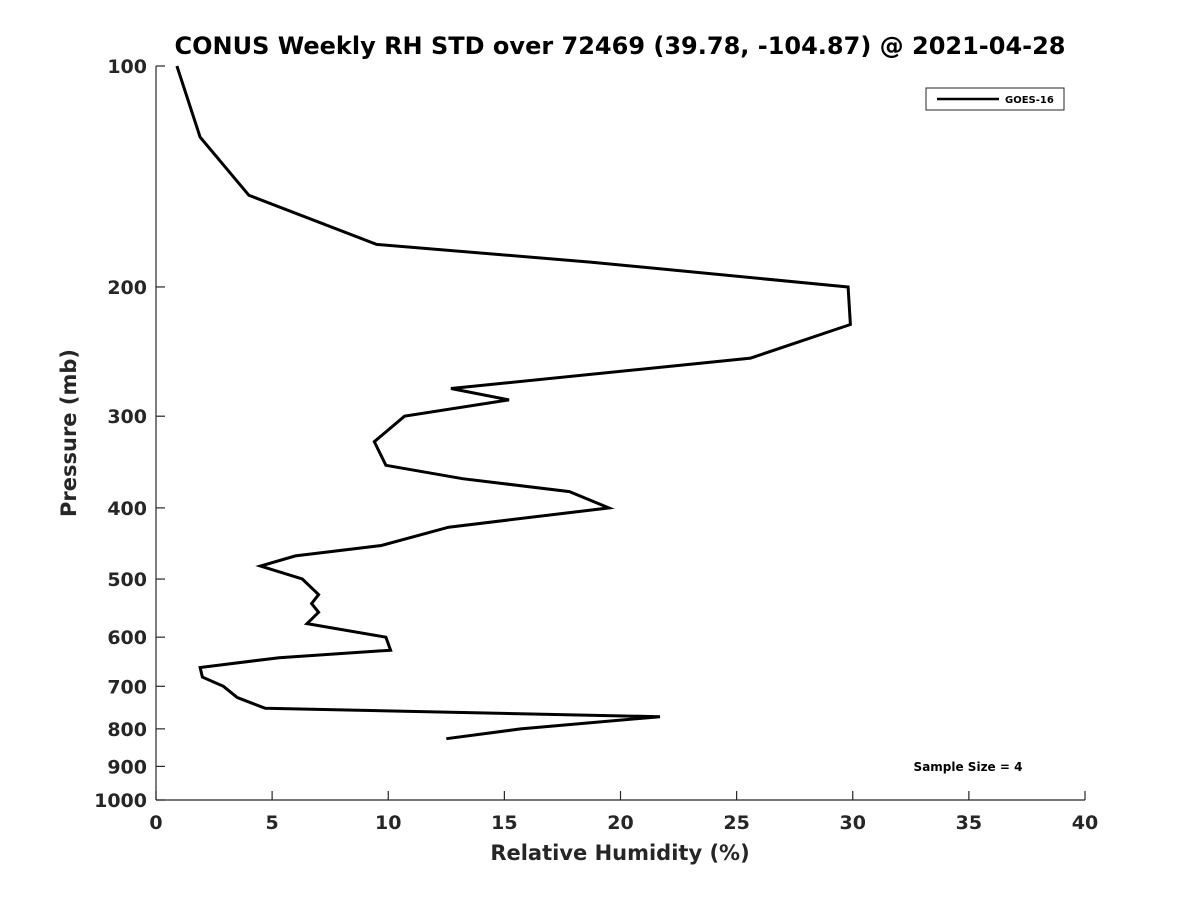 This screenshot has width=1200, height=900. What do you see at coordinates (736, 823) in the screenshot?
I see `x-tick-label: 25` at bounding box center [736, 823].